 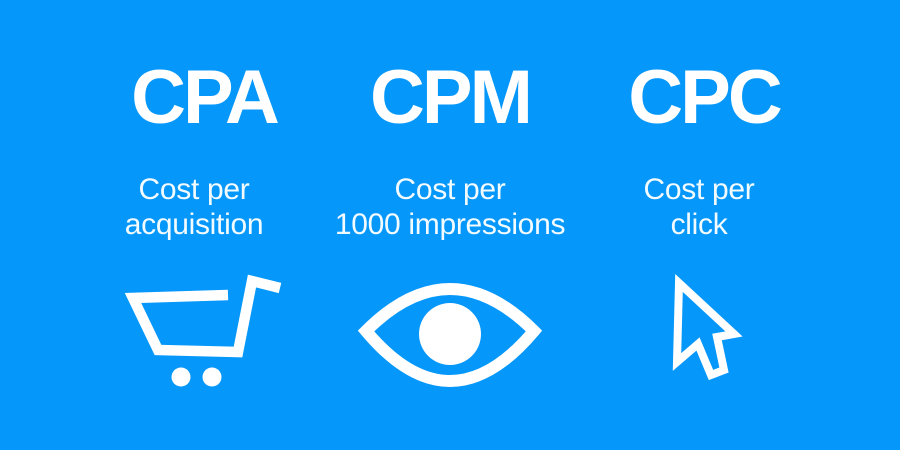 What do you see at coordinates (194, 189) in the screenshot?
I see `description-cpa-line1: Cost per` at bounding box center [194, 189].